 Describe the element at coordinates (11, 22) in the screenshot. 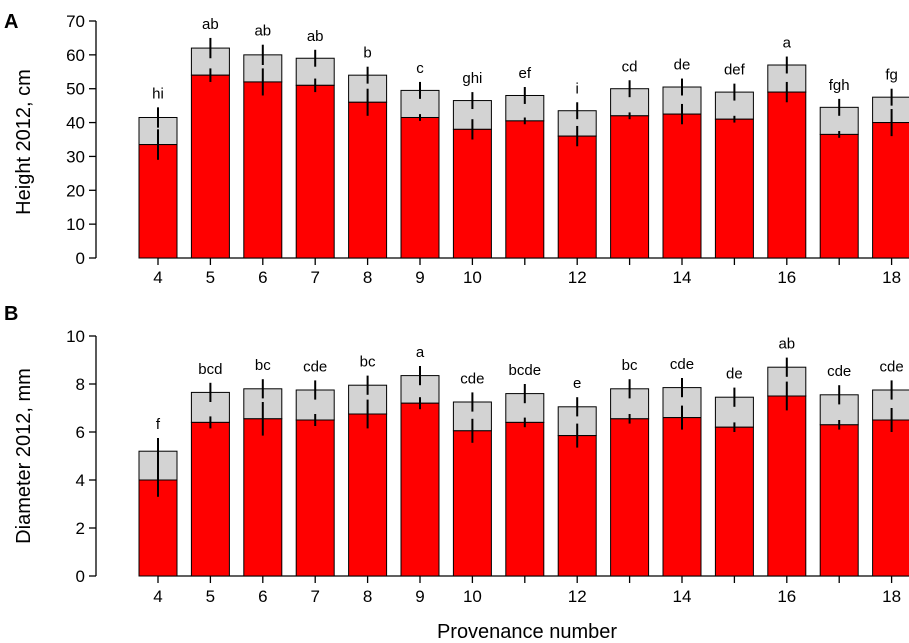

I see `panel-a-letter: A` at that location.